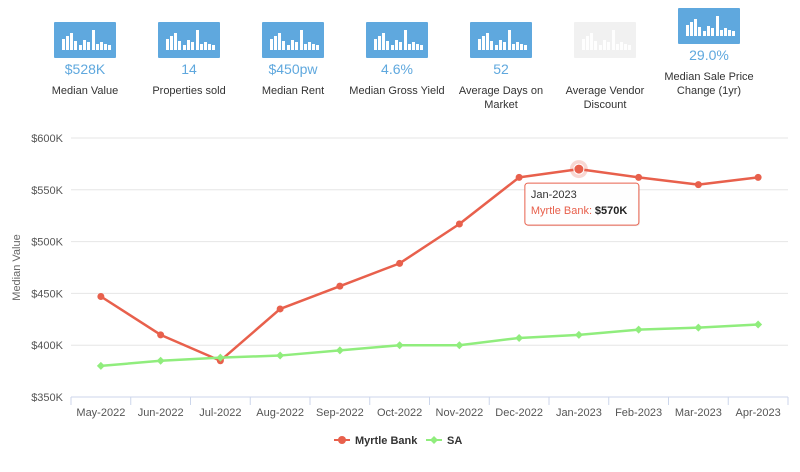 The width and height of the screenshot is (800, 472). I want to click on stat-value: 4.6%, so click(397, 69).